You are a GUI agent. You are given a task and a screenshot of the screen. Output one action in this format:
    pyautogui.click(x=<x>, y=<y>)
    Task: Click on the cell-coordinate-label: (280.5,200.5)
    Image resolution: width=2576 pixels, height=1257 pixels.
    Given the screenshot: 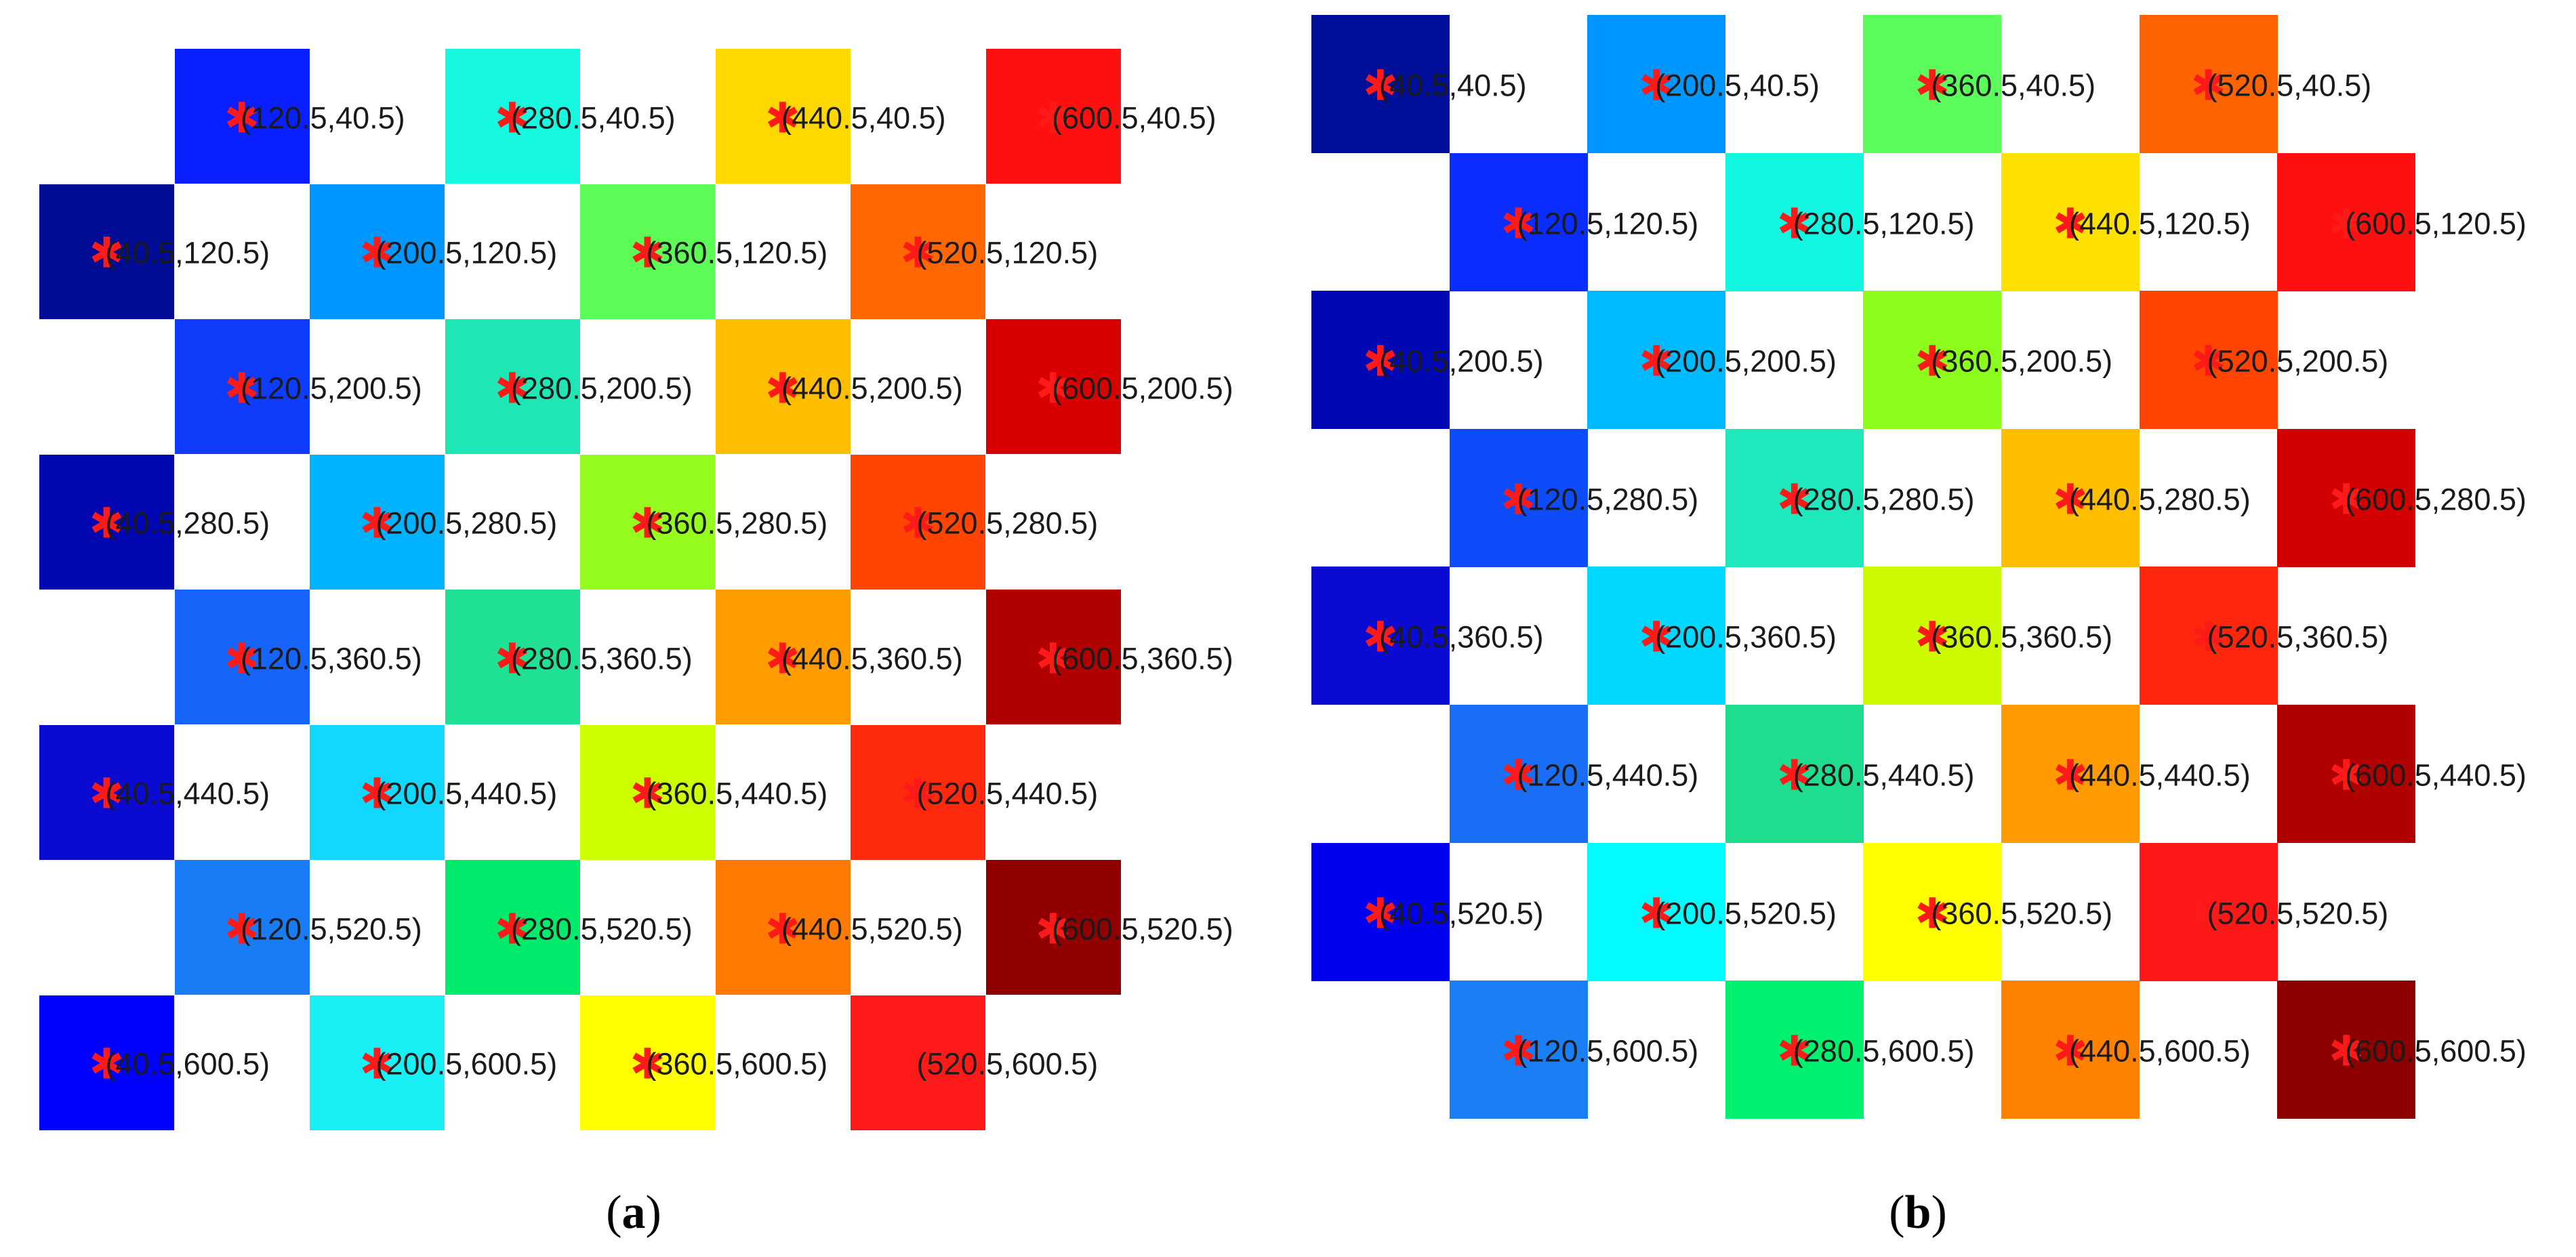 What is the action you would take?
    pyautogui.click(x=602, y=388)
    